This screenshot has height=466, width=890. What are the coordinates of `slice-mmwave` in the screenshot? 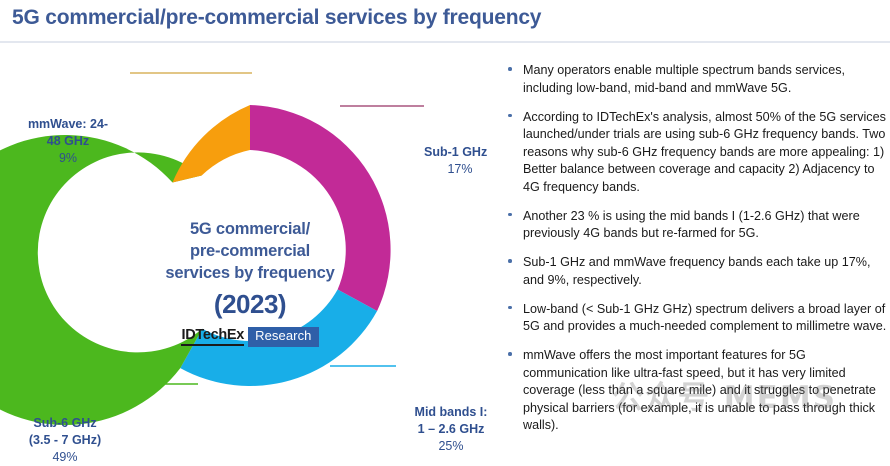 It's located at (211, 144).